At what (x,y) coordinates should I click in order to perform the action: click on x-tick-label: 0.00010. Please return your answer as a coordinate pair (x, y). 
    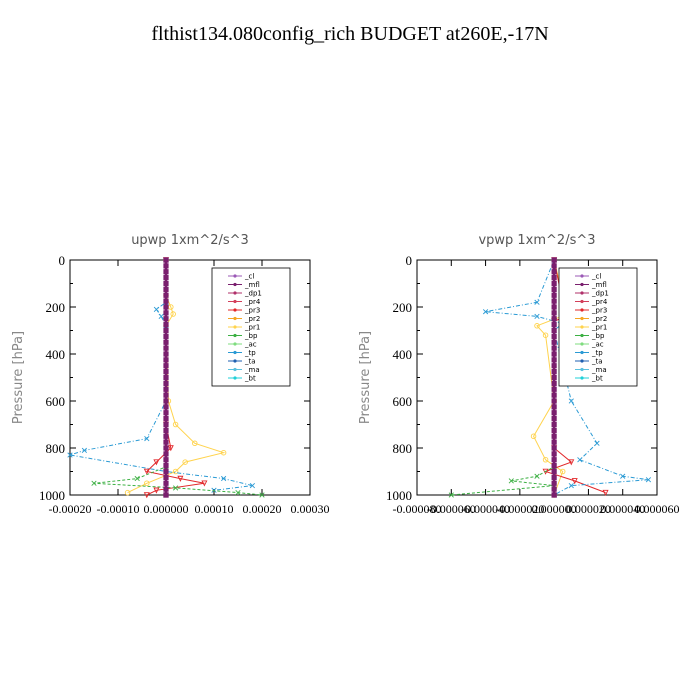
    Looking at the image, I should click on (214, 509).